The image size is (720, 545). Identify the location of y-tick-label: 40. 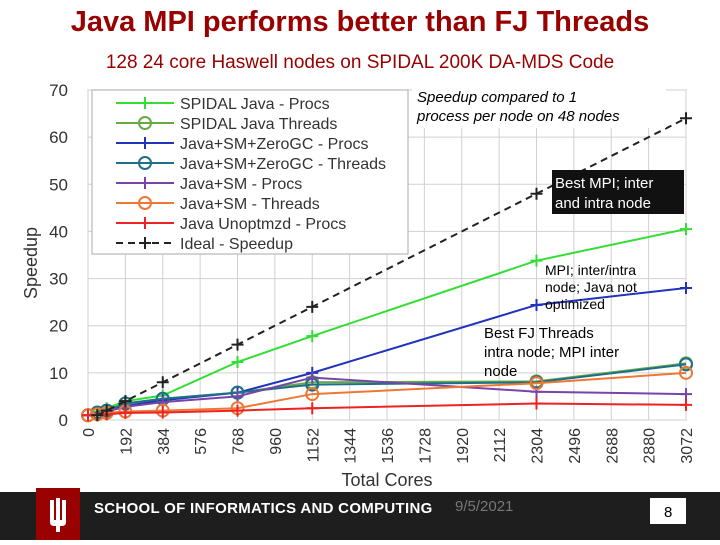
(58, 231).